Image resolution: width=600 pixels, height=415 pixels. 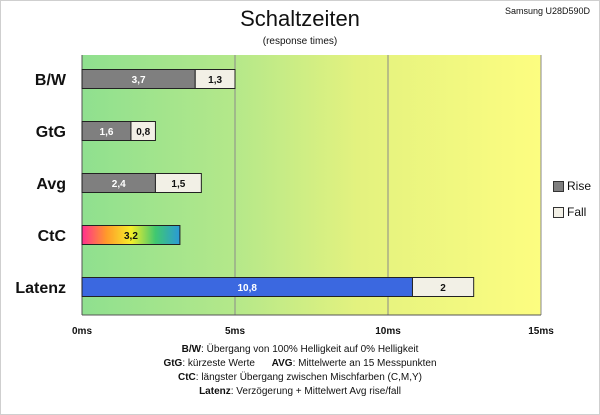 I want to click on category-label: Avg, so click(x=51, y=184).